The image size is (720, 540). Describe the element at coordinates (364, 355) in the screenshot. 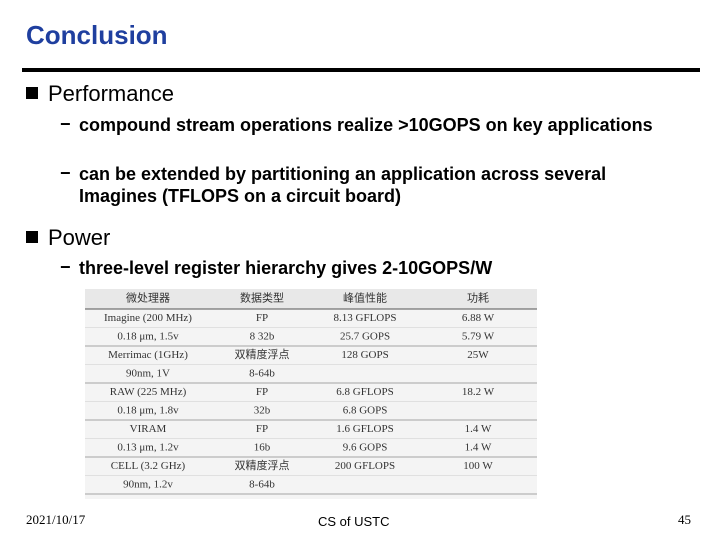

I see `table-cell: 128 GOPS` at that location.